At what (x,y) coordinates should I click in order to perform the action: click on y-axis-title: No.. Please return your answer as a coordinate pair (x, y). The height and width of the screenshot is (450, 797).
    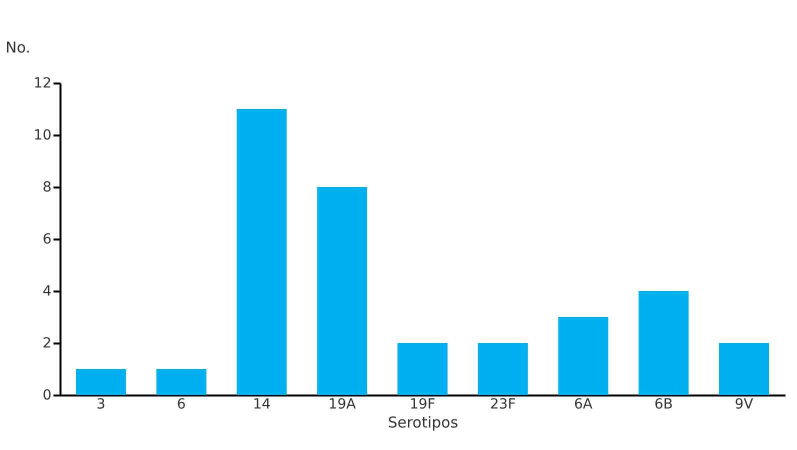
    Looking at the image, I should click on (18, 47).